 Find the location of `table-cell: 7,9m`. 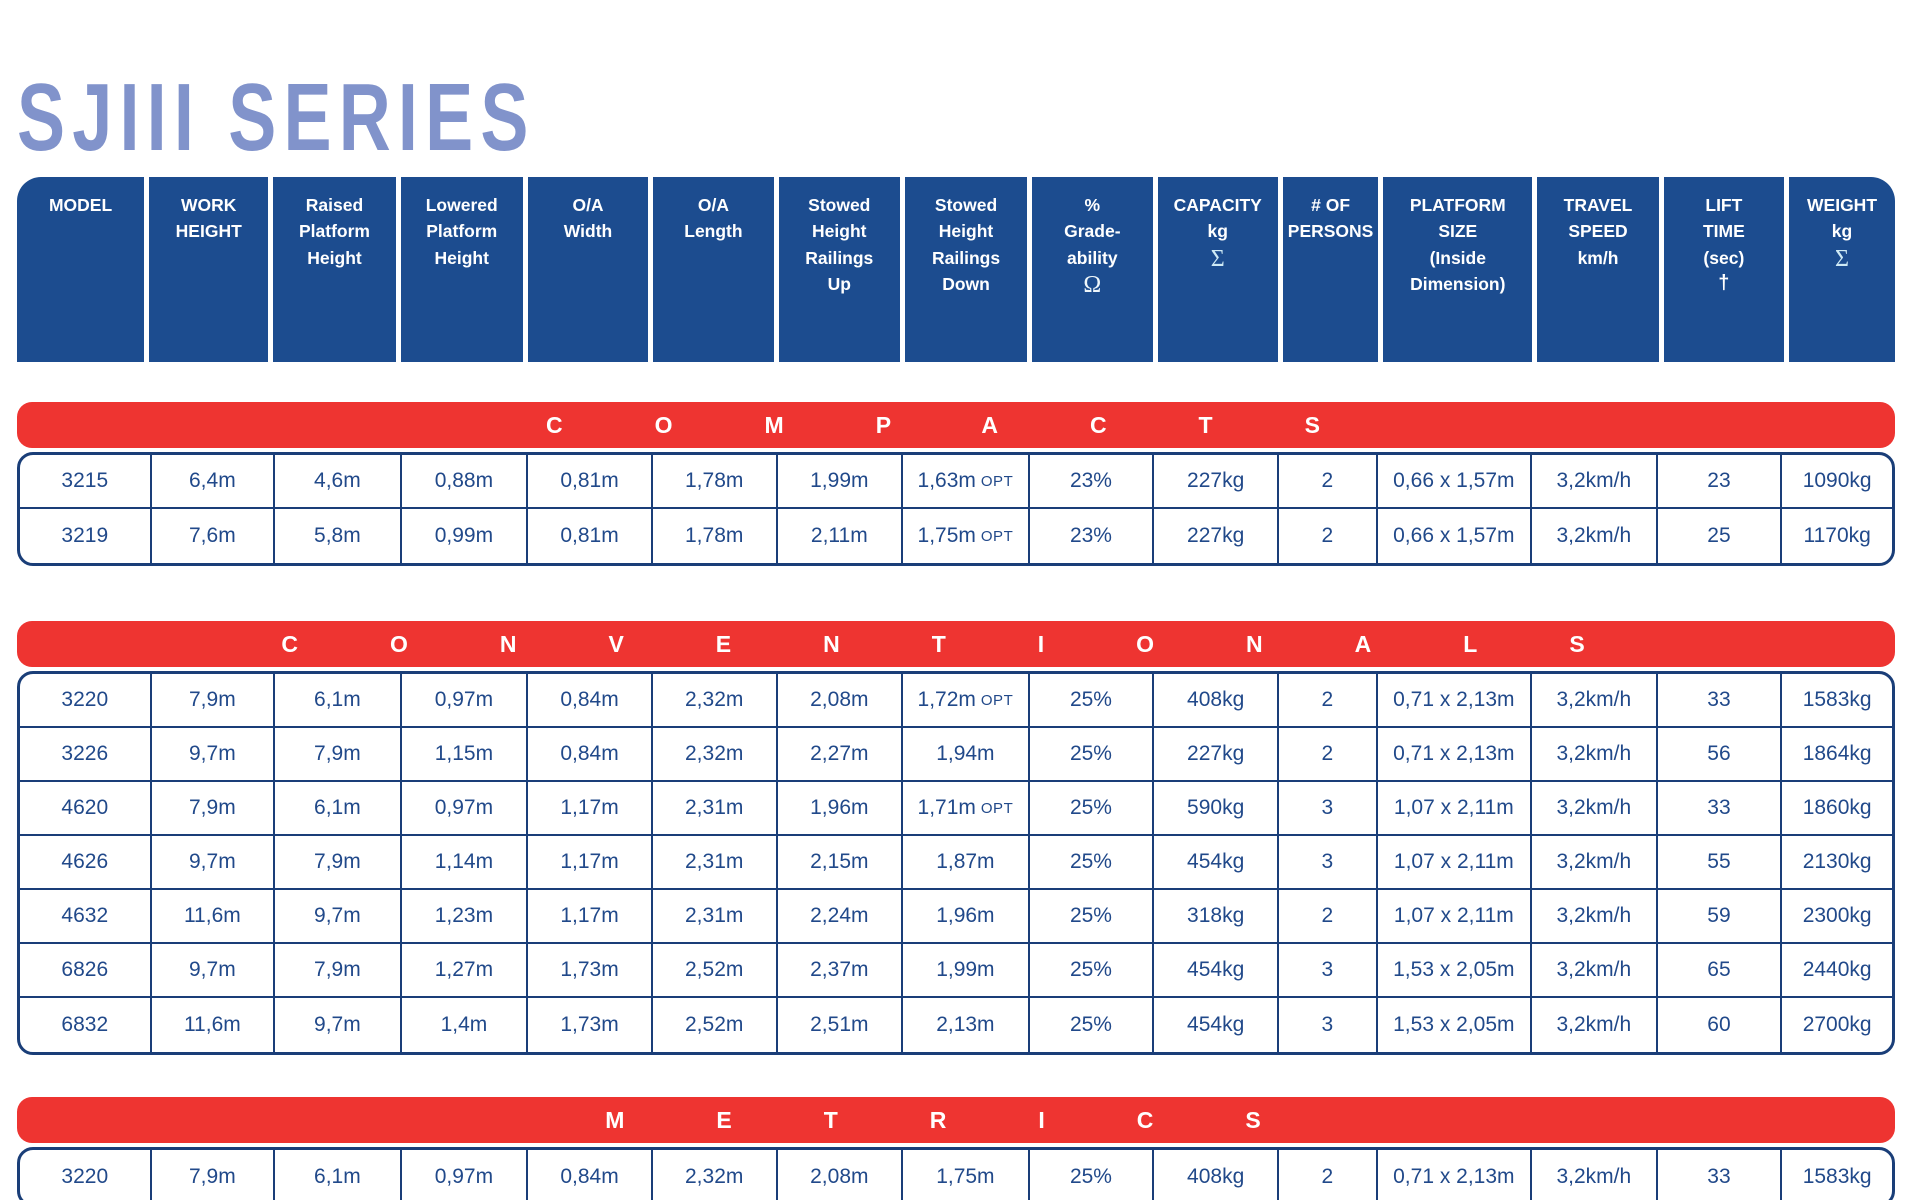

table-cell: 7,9m is located at coordinates (338, 971).